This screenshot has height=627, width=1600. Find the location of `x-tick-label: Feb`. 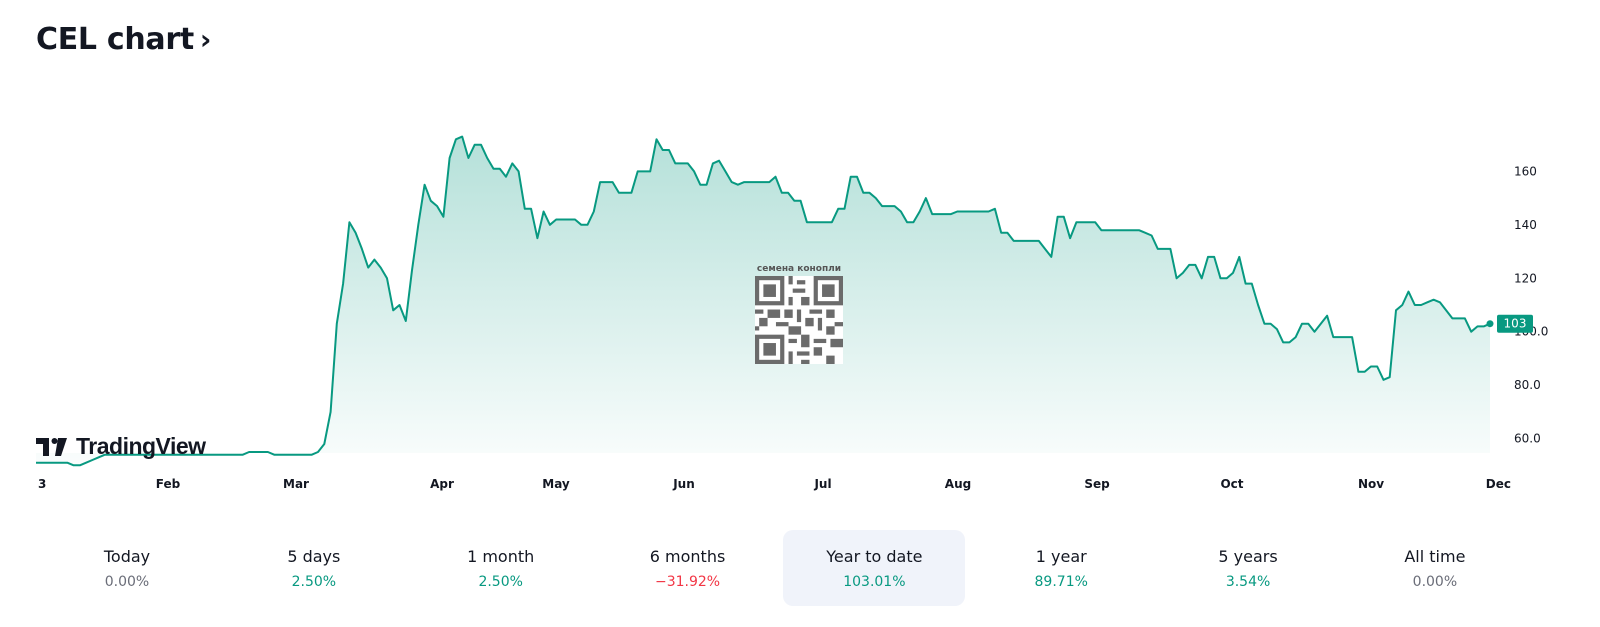

x-tick-label: Feb is located at coordinates (168, 484).